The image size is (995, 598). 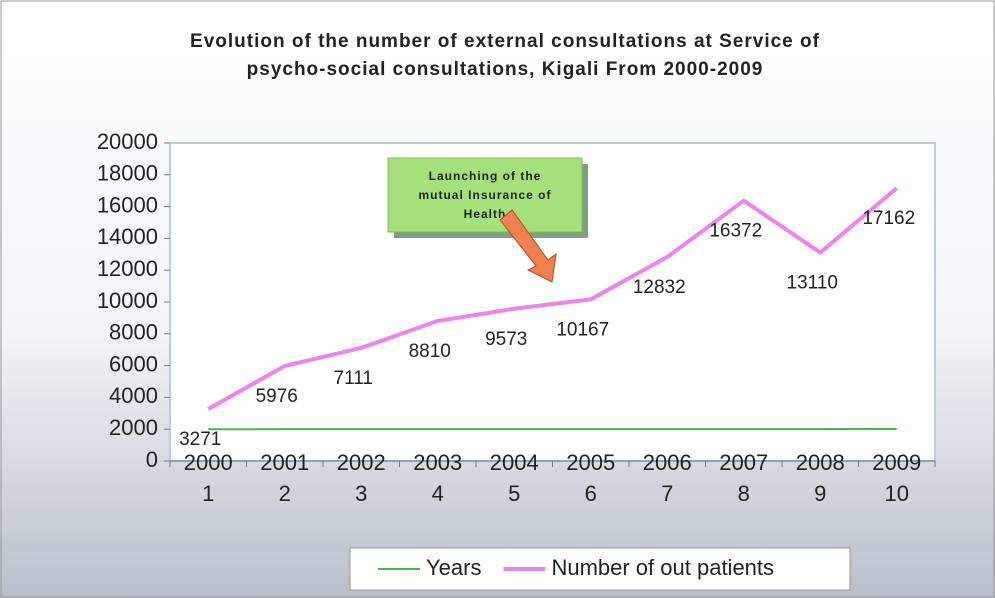 I want to click on data-label: 3271, so click(x=200, y=439).